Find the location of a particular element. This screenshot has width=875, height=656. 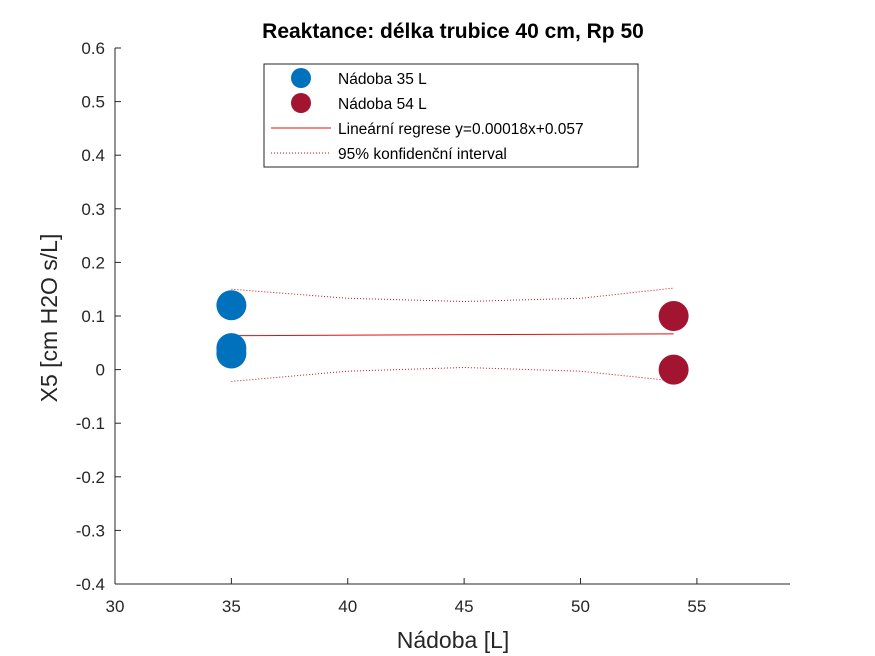

y-tick-label: 0.3 is located at coordinates (93, 209).